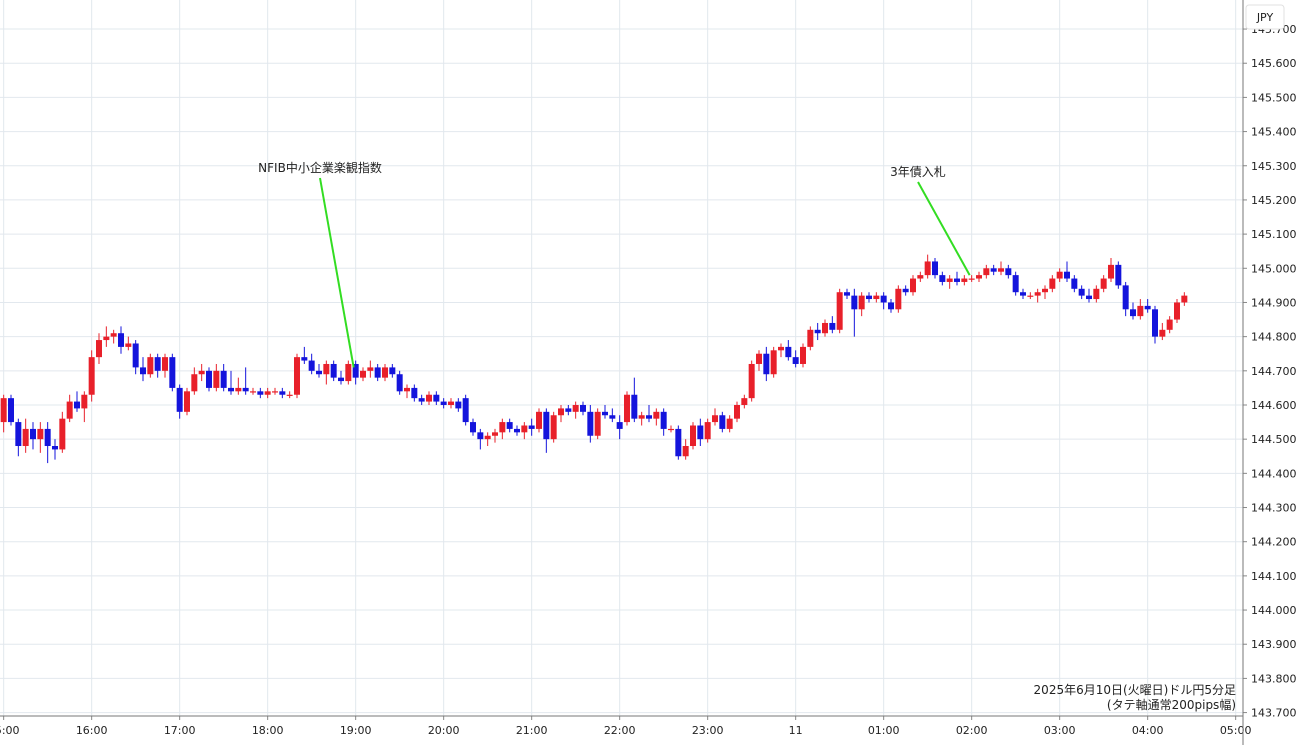  What do you see at coordinates (1274, 302) in the screenshot?
I see `y-tick-label: 144.900` at bounding box center [1274, 302].